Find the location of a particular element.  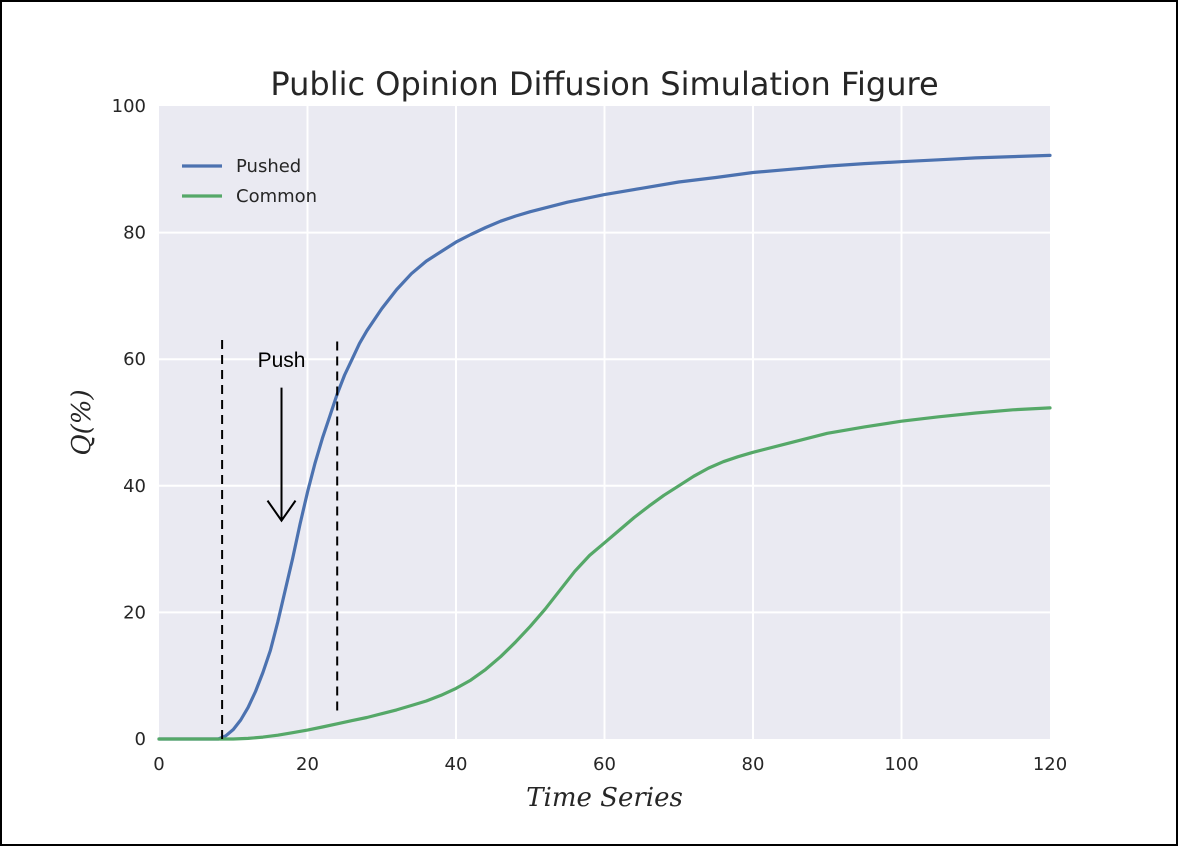

y-tick-label: 0 is located at coordinates (140, 739).